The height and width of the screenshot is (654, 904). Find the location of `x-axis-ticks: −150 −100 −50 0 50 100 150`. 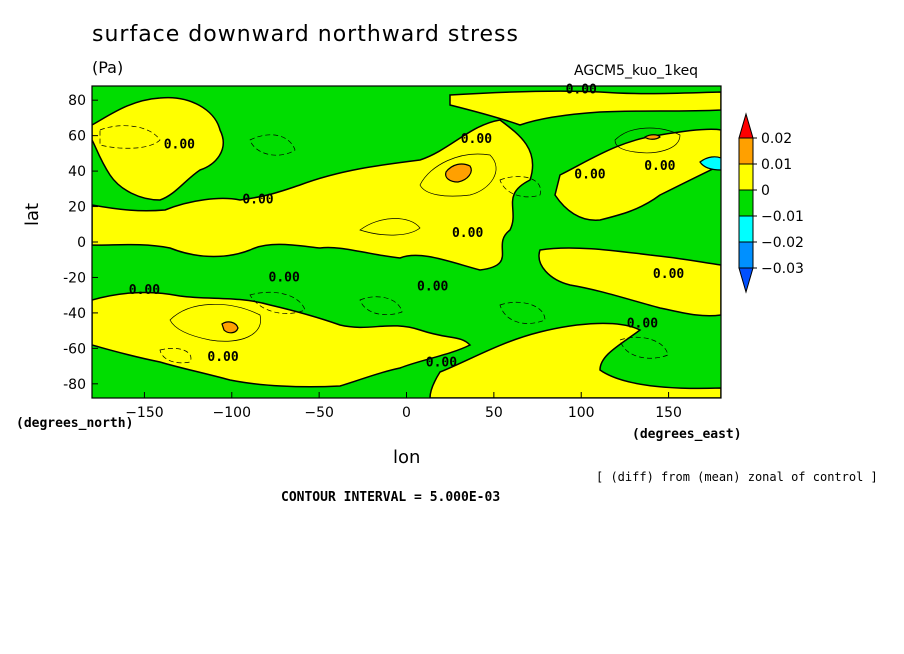

x-axis-ticks: −150 −100 −50 0 50 100 150 is located at coordinates (403, 406).